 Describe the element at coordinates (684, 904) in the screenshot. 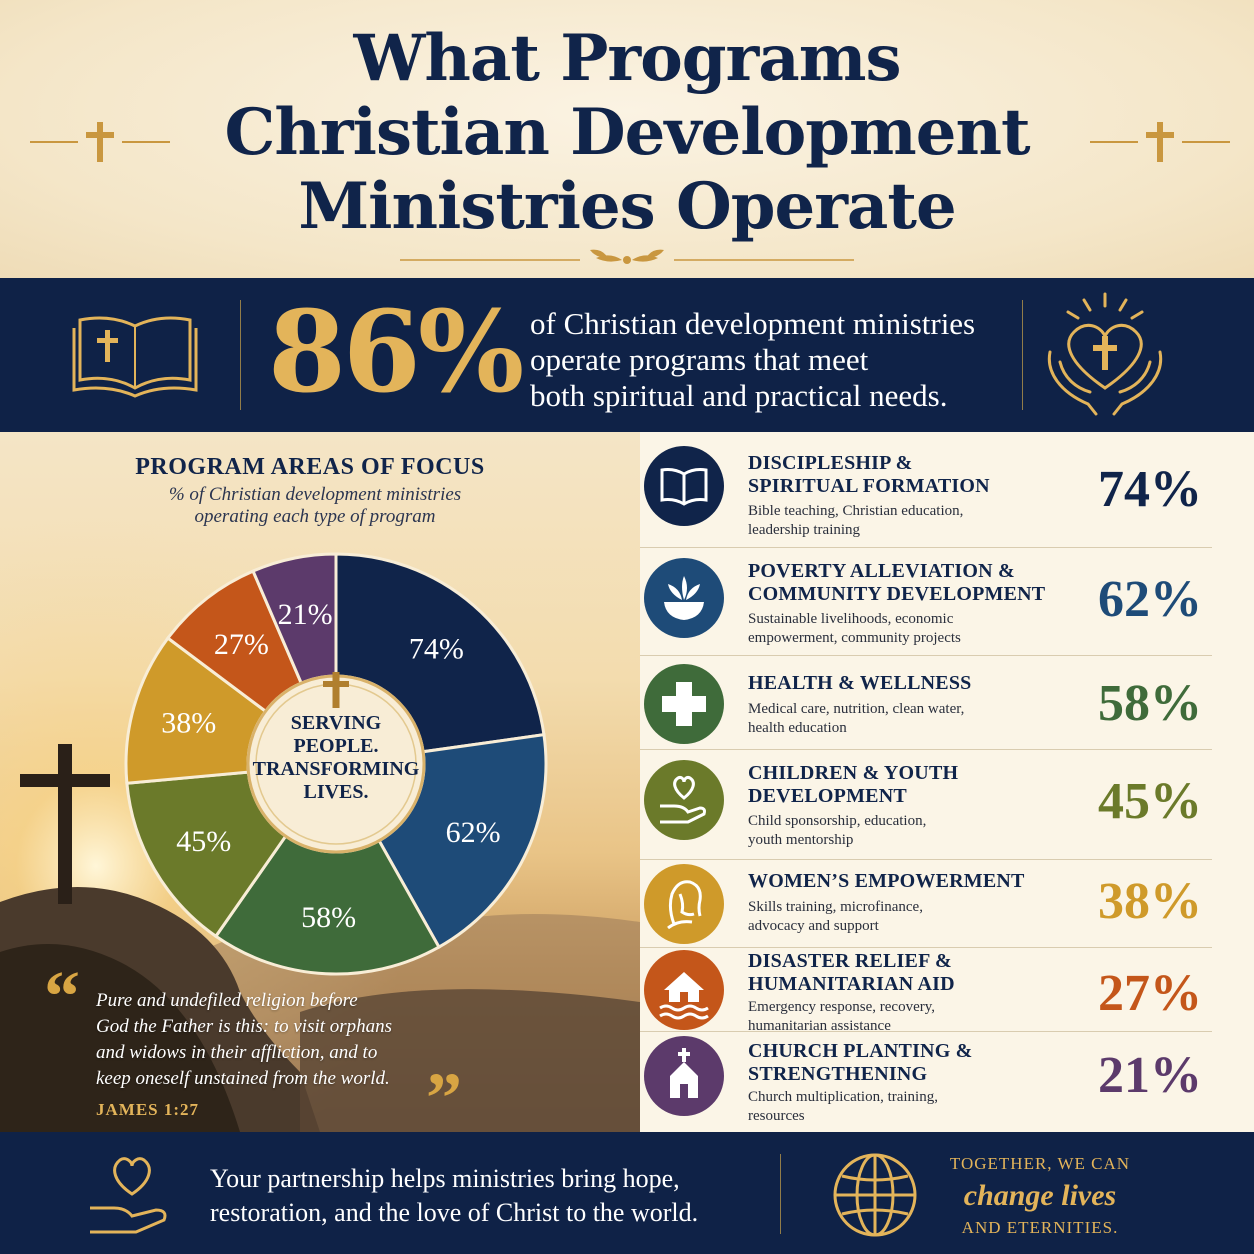

I see `woman-profile-icon` at that location.